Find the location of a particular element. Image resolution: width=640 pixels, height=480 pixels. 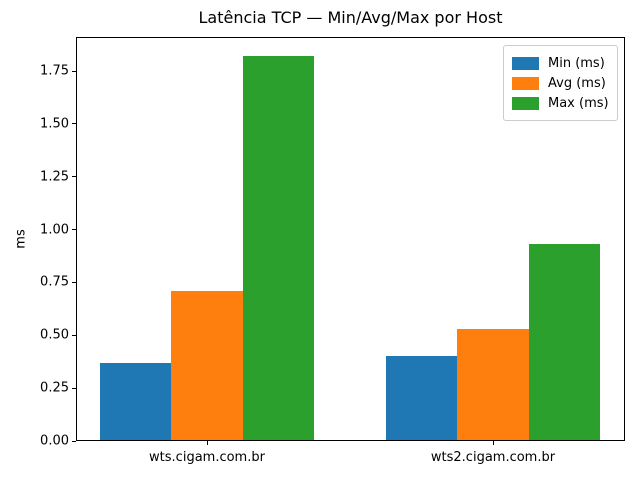

y-tick-label: 1.50 is located at coordinates (54, 124).